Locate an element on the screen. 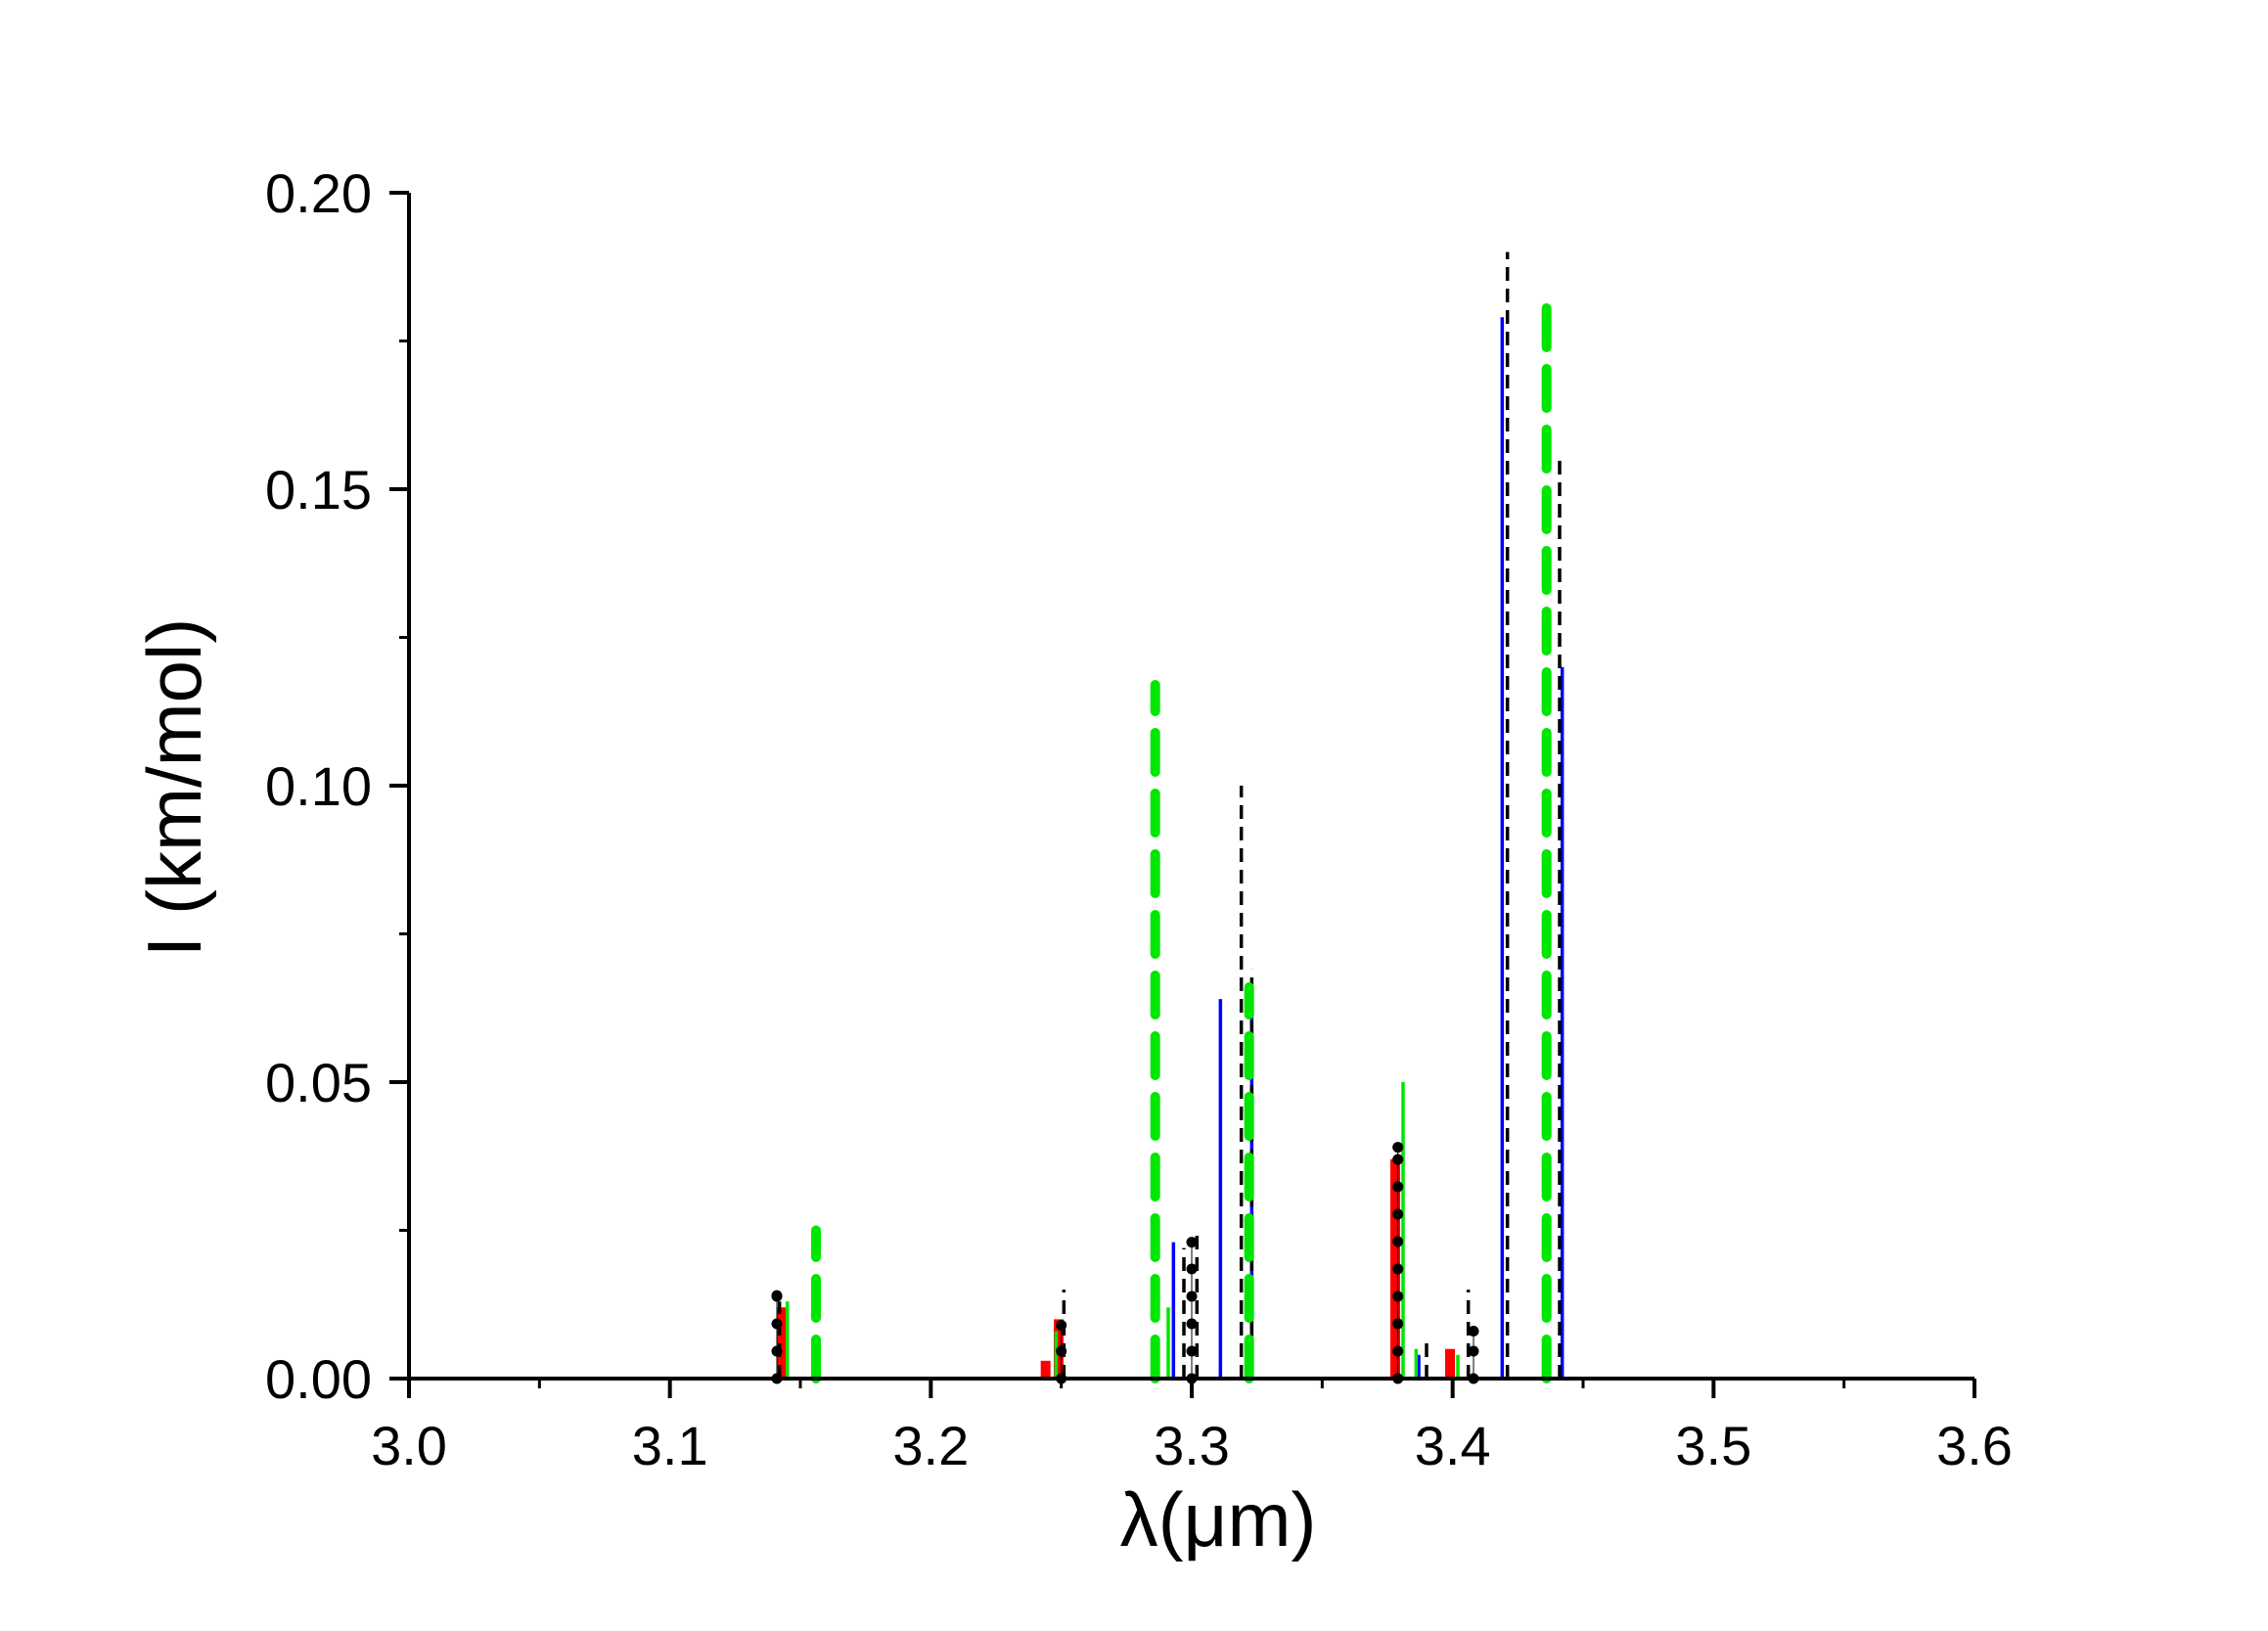 Image resolution: width=2268 pixels, height=1631 pixels. x-axis-label: λ(μm) is located at coordinates (1218, 1519).